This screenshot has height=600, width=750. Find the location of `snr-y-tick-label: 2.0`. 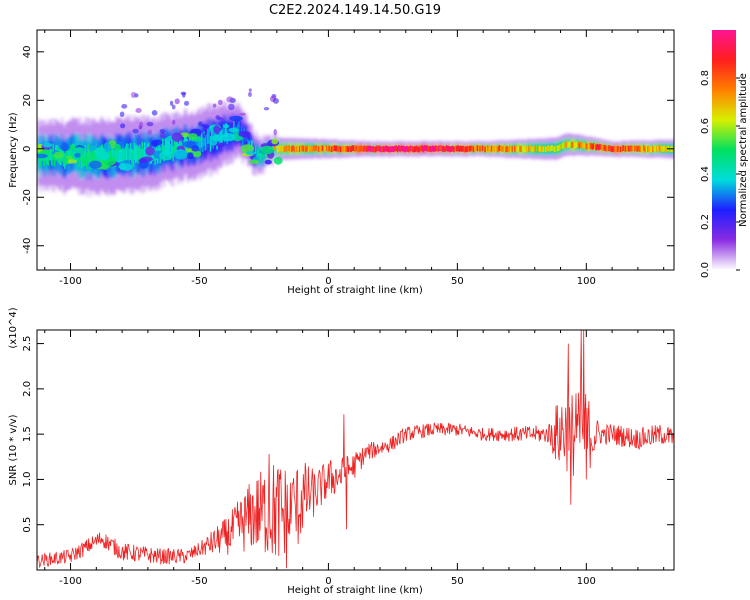

snr-y-tick-label: 2.0 is located at coordinates (27, 389).